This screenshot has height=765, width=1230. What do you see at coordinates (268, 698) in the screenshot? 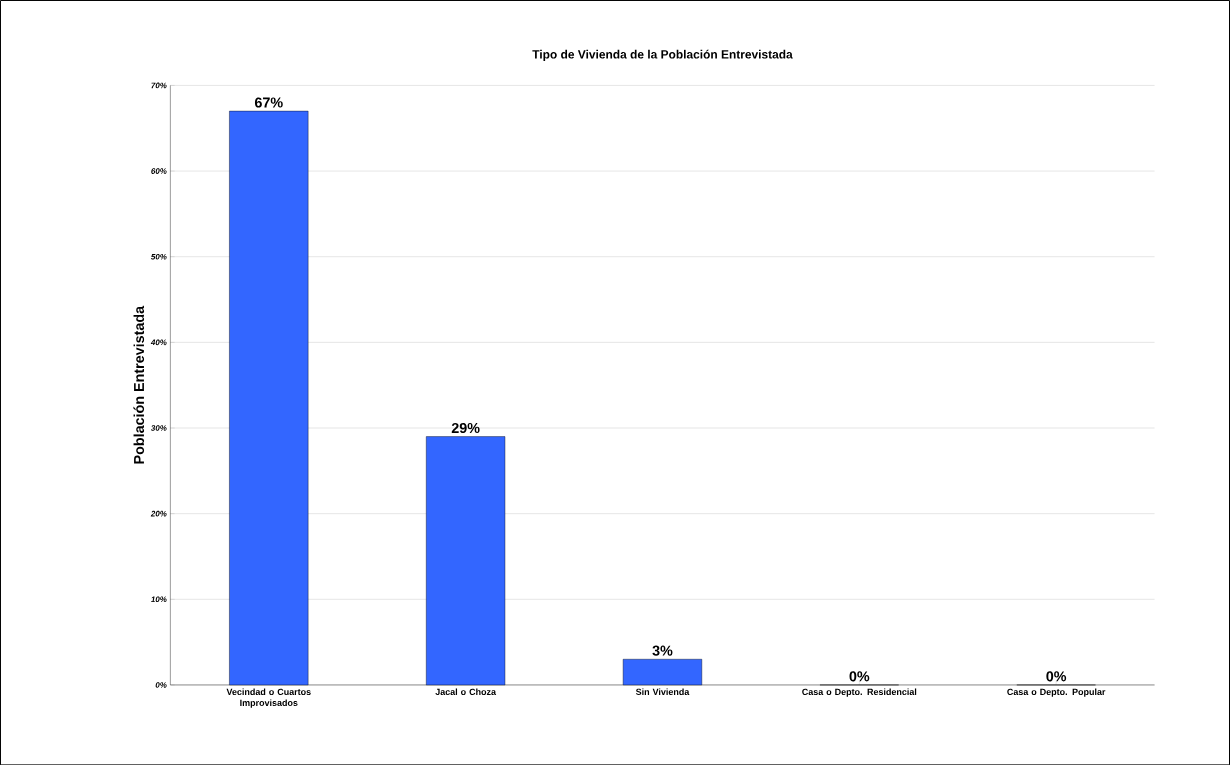
I see `x-tick-label: Vecindad o Cuartos Improvisados` at bounding box center [268, 698].